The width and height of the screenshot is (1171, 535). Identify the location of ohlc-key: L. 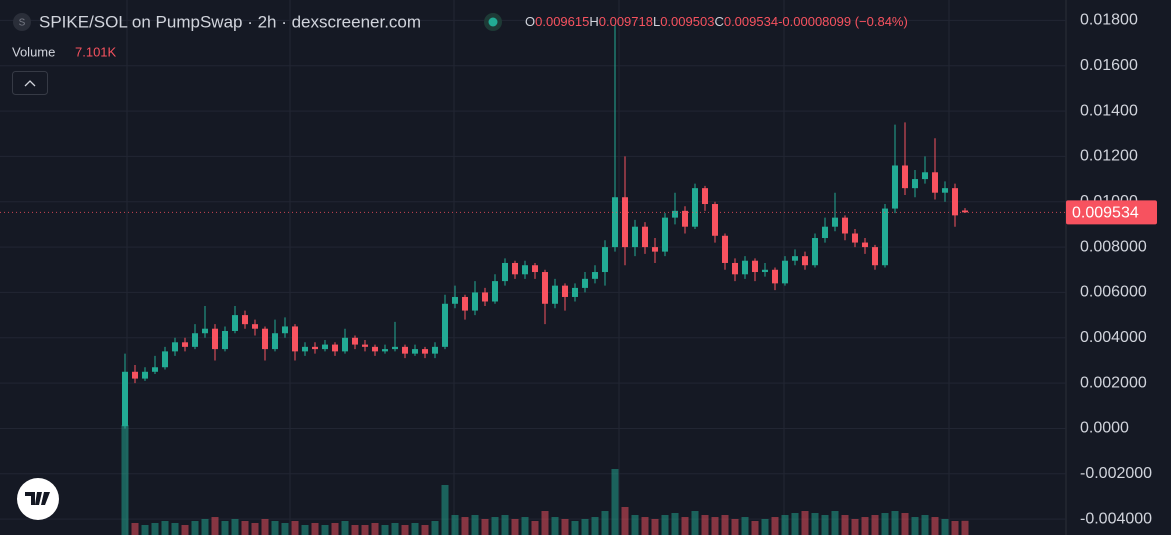
(656, 21).